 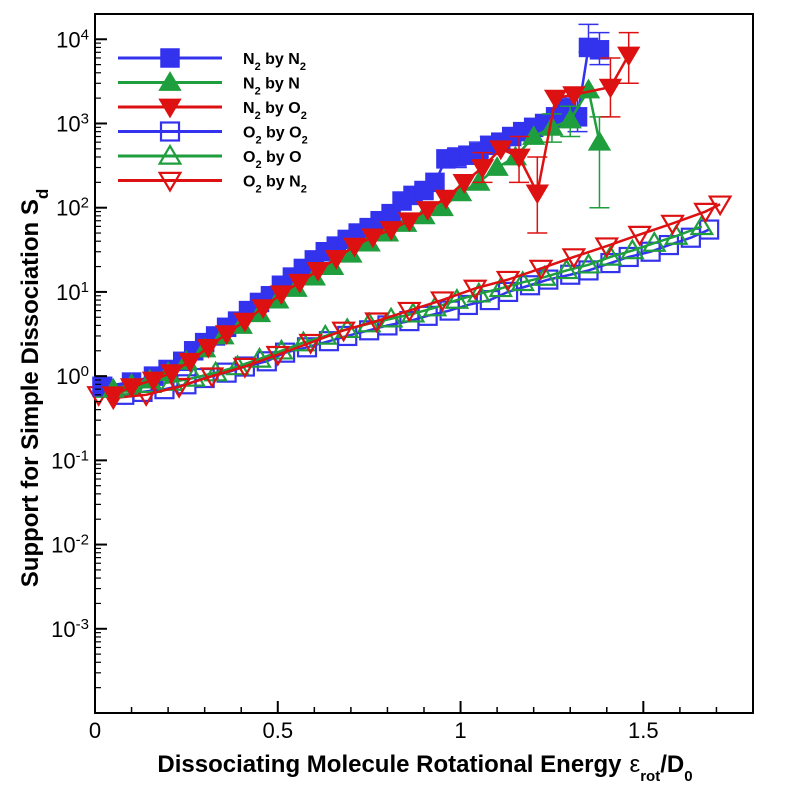 I want to click on x-axis-symbol-sub: rot, so click(x=650, y=776).